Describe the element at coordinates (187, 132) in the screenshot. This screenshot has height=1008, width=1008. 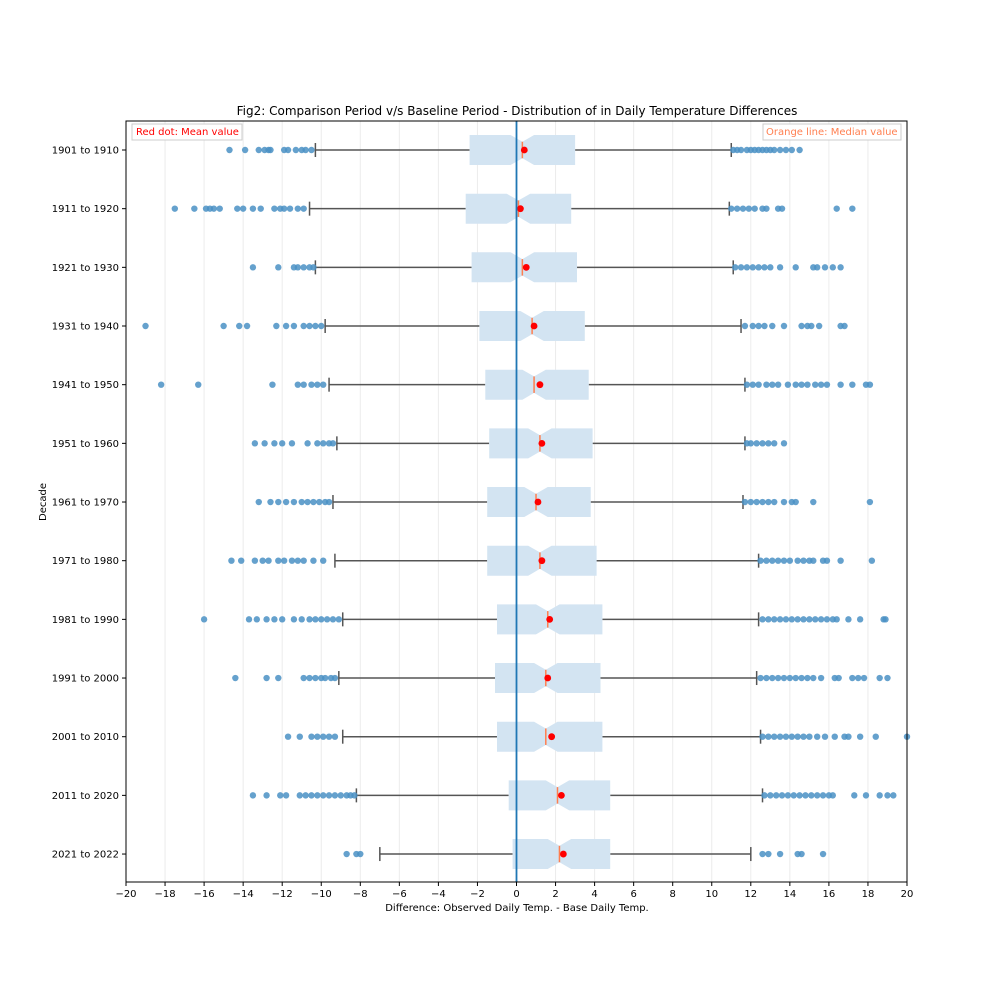
I see `mean-note-text: Red dot: Mean value` at that location.